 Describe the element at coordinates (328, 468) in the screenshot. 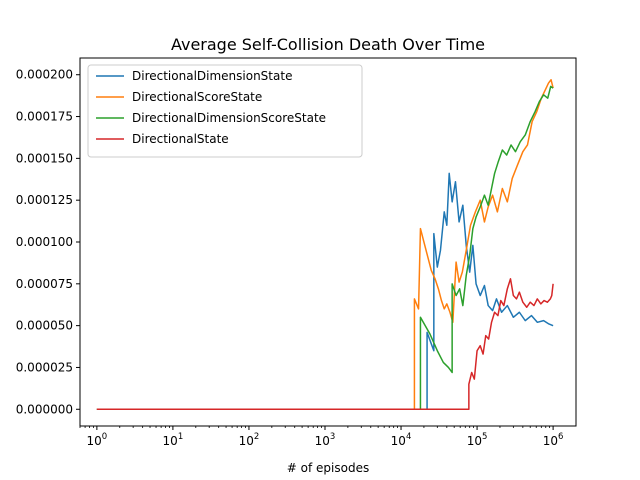

I see `x-axis-label: # of episodes` at that location.